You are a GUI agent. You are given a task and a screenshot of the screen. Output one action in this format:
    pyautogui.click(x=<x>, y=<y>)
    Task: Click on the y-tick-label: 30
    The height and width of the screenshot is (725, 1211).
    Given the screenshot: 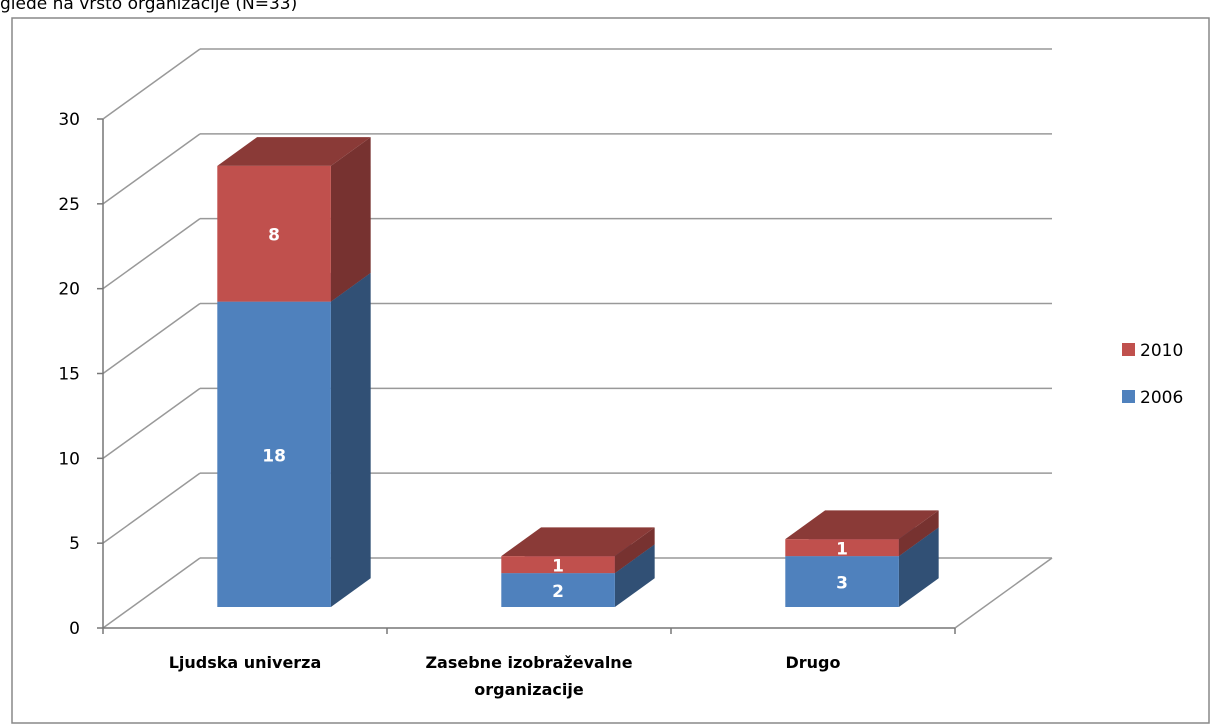 What is the action you would take?
    pyautogui.click(x=69, y=120)
    